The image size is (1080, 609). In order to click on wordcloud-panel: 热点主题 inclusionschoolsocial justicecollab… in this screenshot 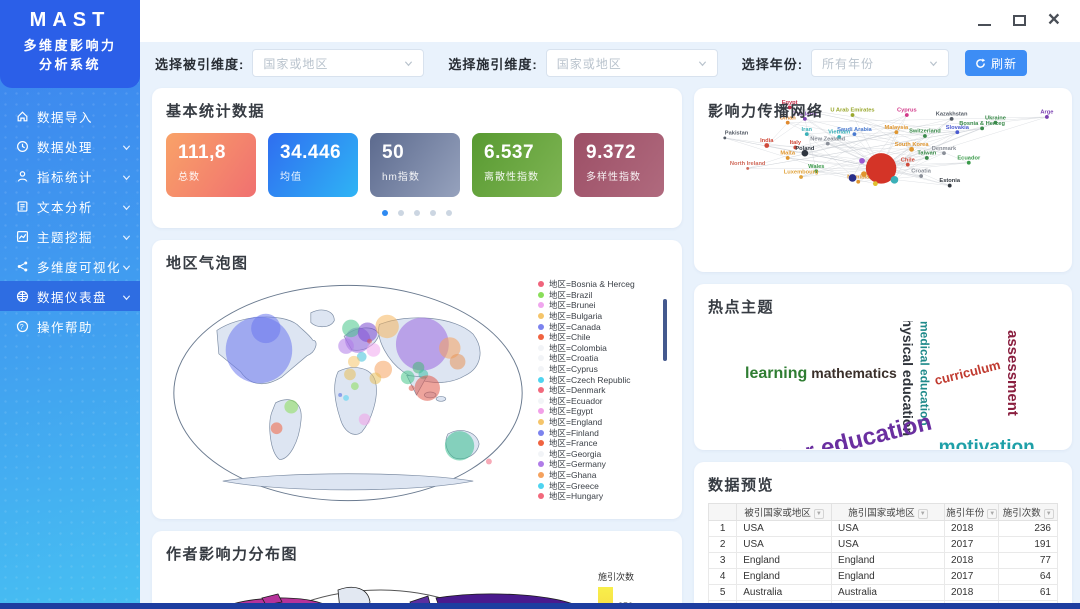, I will do `click(883, 367)`.